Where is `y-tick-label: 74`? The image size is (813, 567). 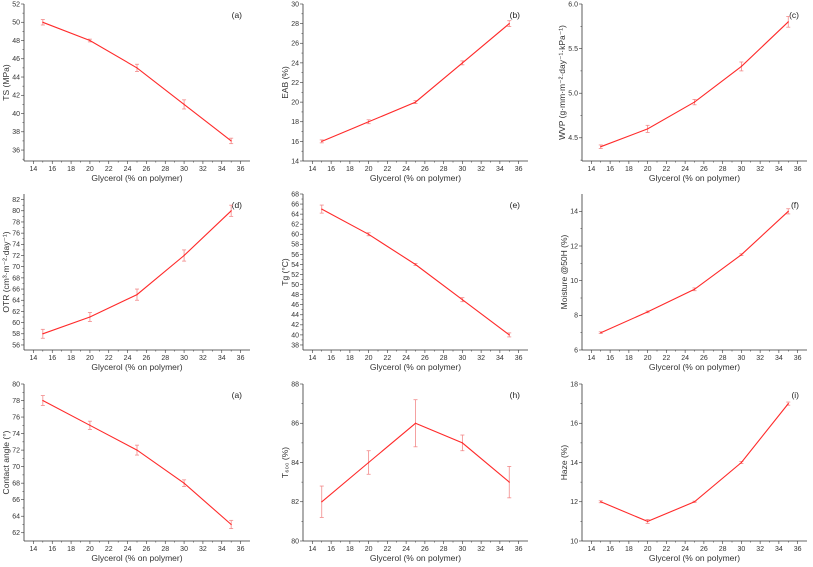 y-tick-label: 74 is located at coordinates (16, 434).